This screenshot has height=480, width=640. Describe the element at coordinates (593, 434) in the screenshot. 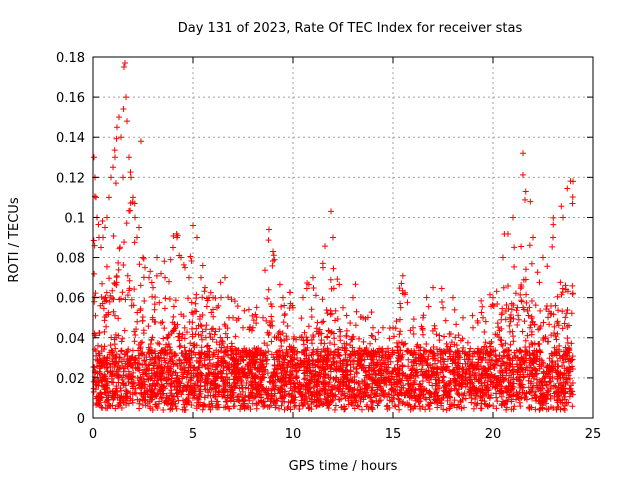

I see `x-tick-label: 25` at that location.